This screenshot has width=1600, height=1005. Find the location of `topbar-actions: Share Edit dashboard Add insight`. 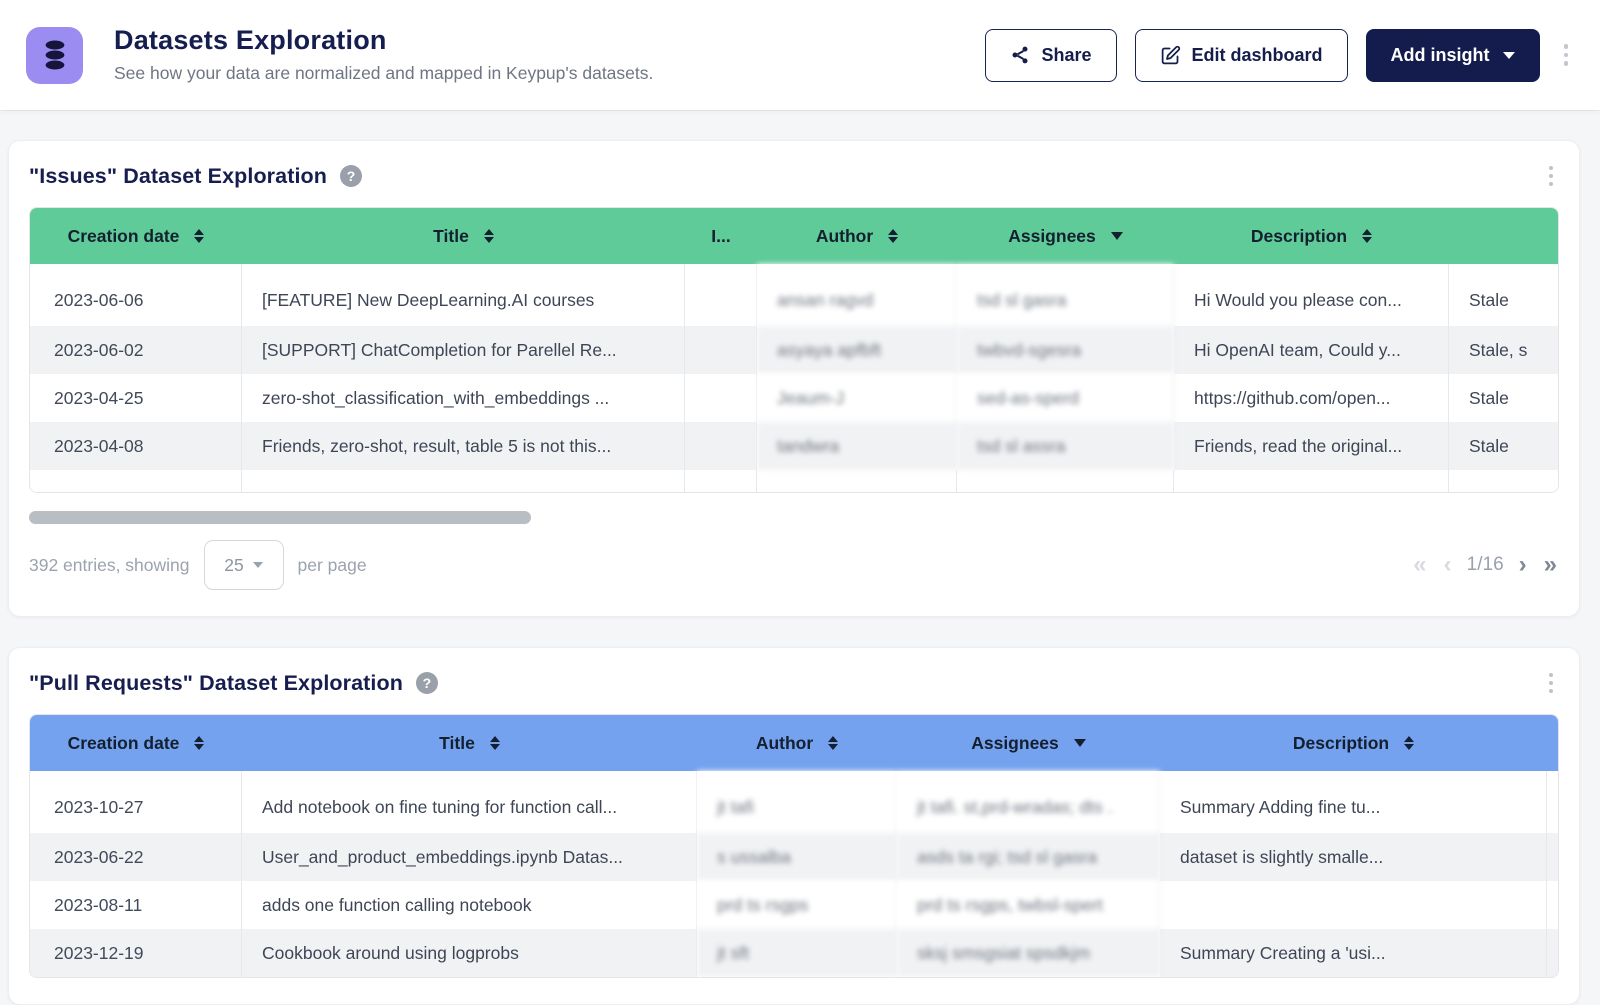

topbar-actions: Share Edit dashboard Add insight is located at coordinates (1280, 55).